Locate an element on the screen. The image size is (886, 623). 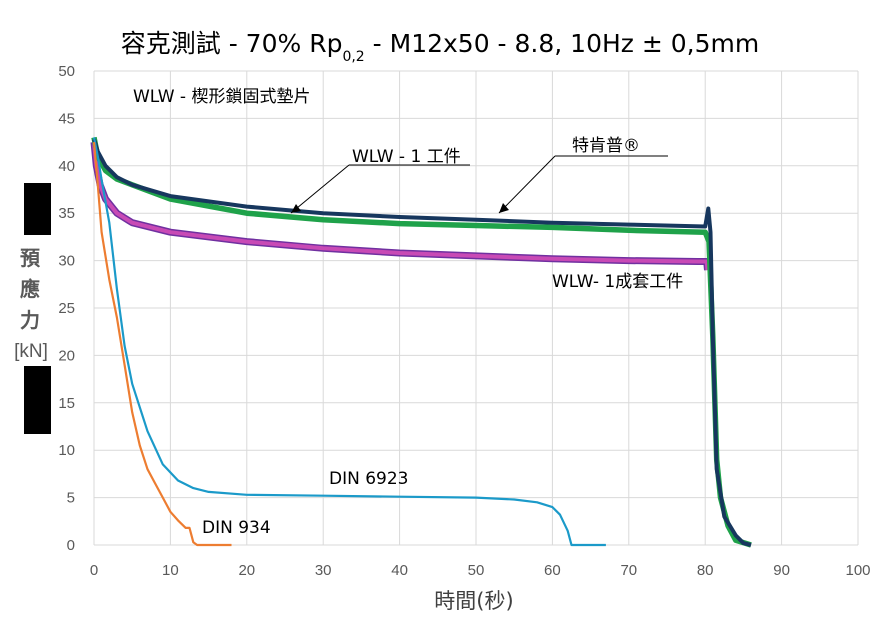
y-tick-label-1: 5 is located at coordinates (71, 498).